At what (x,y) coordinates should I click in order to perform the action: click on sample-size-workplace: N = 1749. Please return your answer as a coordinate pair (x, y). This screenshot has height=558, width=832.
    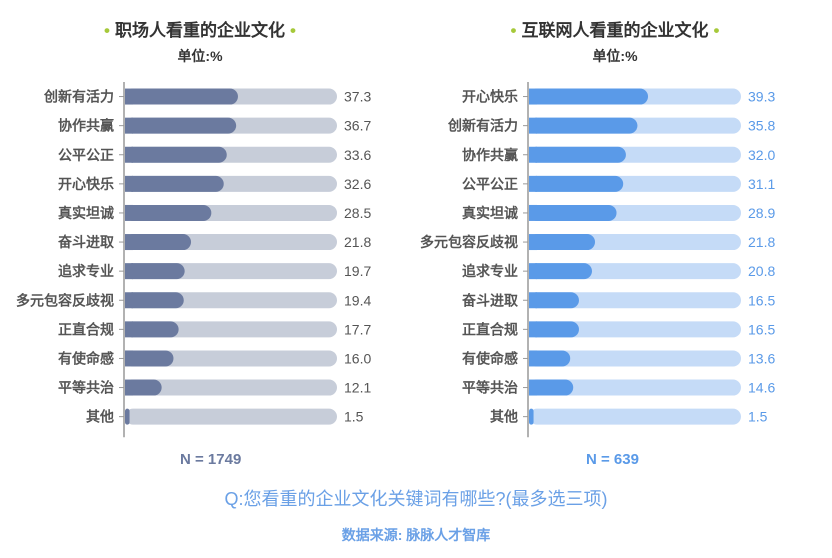
    Looking at the image, I should click on (211, 459).